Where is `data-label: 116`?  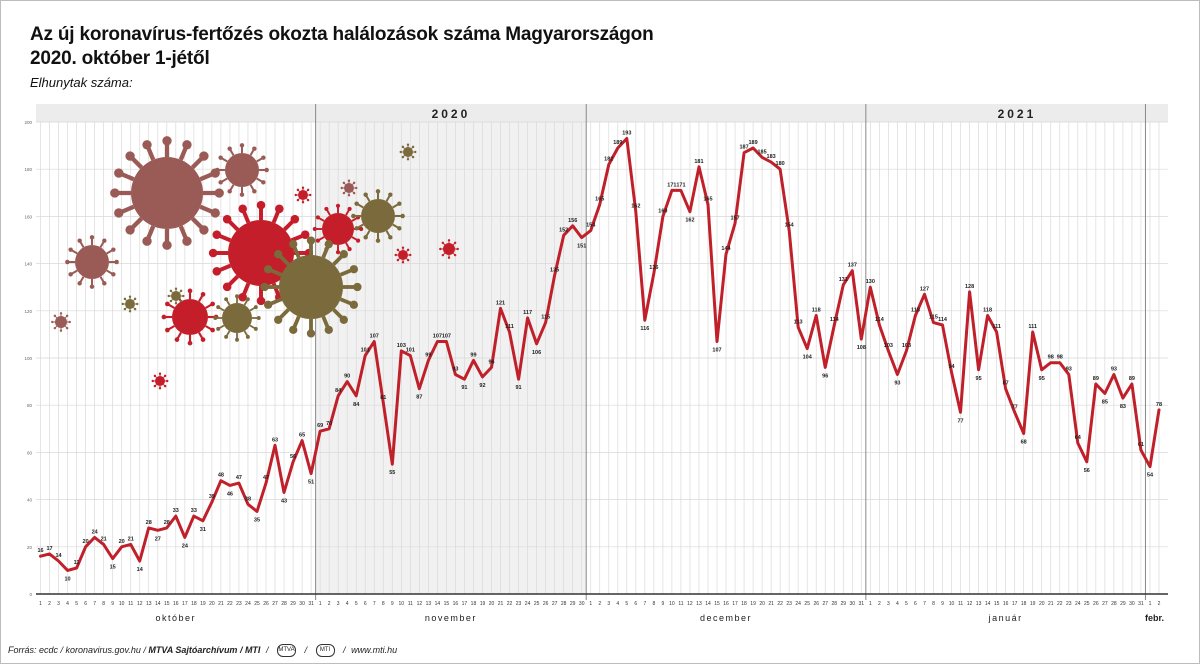
data-label: 116 is located at coordinates (644, 329).